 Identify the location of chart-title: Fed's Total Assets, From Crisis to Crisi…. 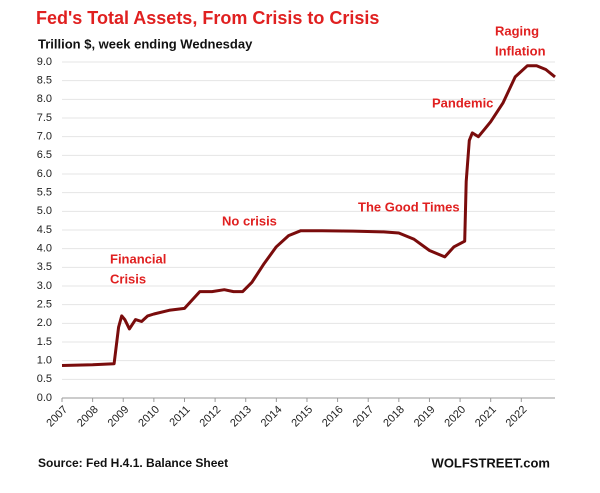
(207, 18).